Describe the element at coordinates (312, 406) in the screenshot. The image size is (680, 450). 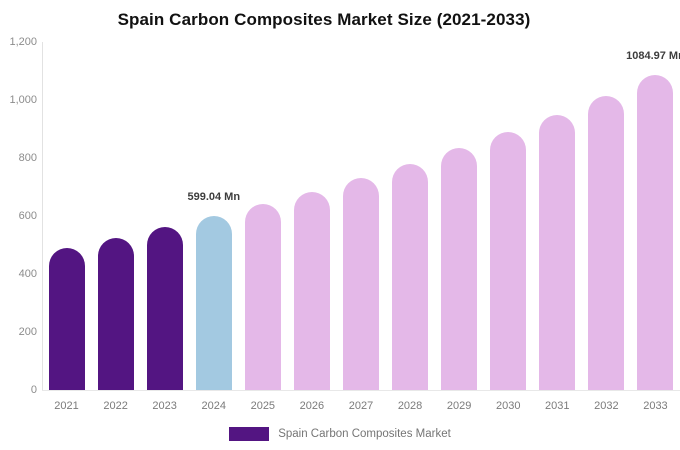
I see `x-axis-label-2026: 2026` at that location.